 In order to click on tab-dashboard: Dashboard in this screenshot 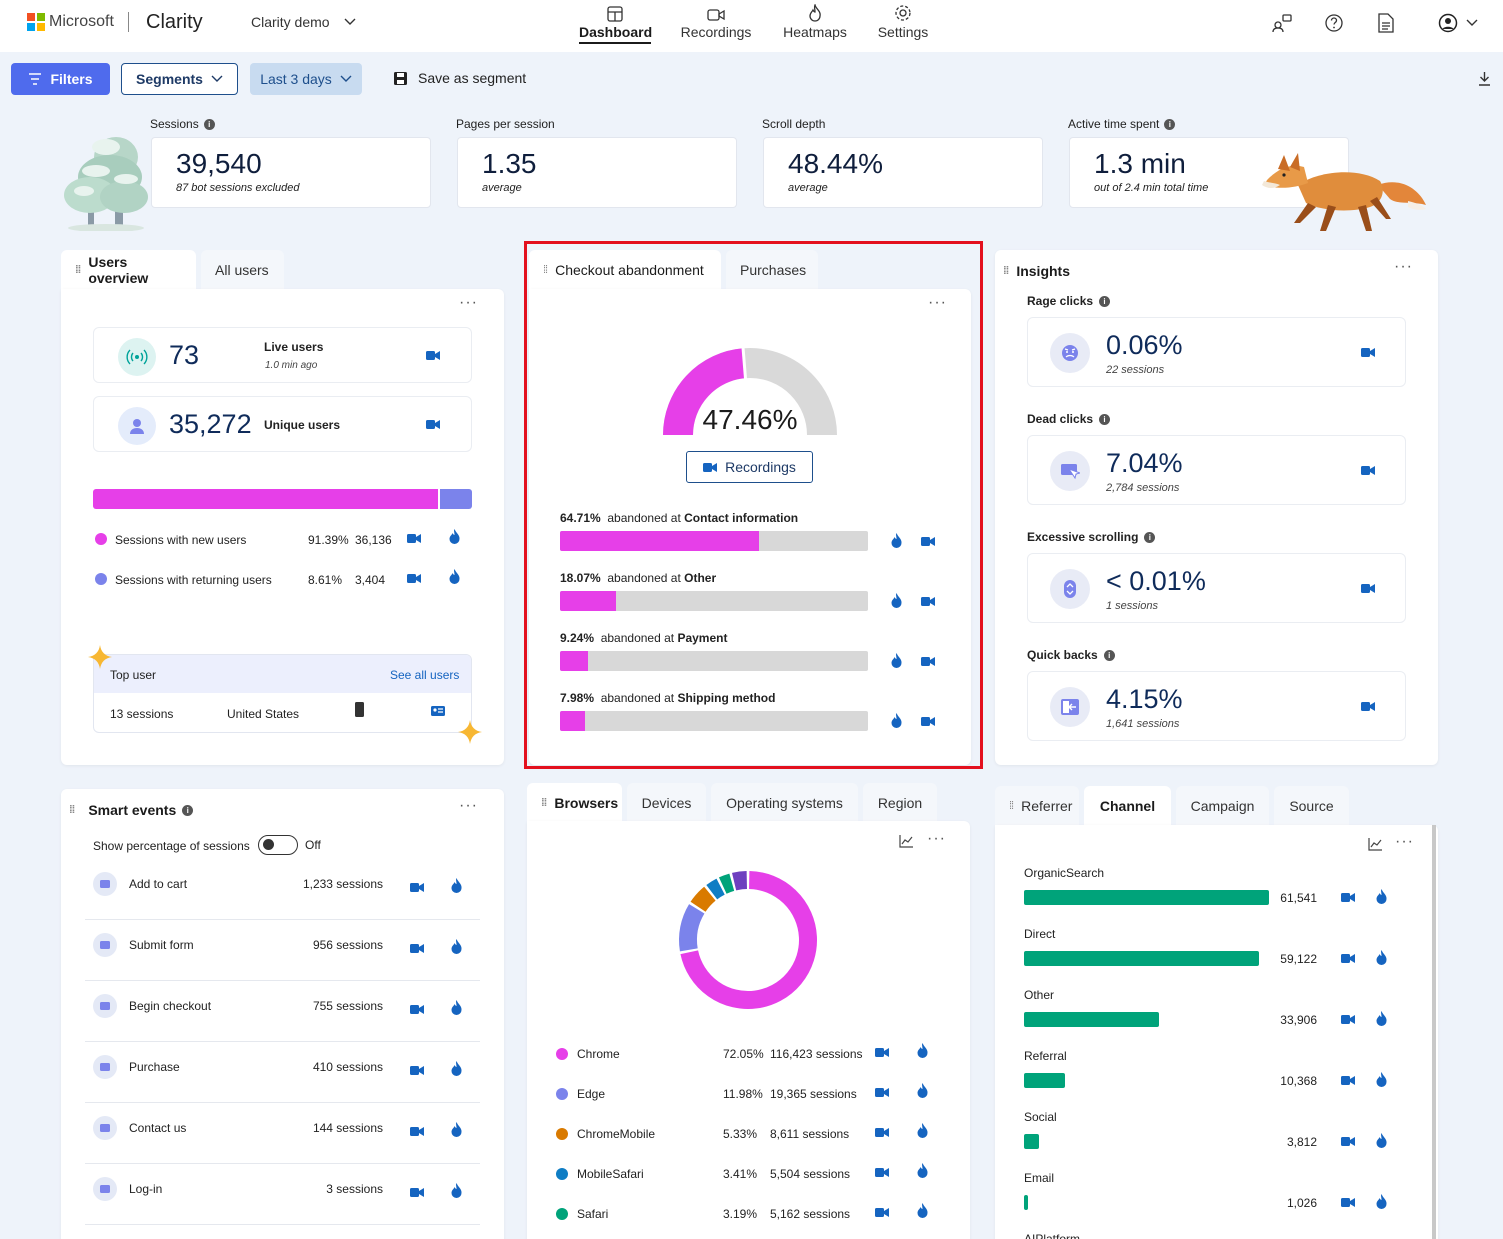, I will do `click(615, 26)`.